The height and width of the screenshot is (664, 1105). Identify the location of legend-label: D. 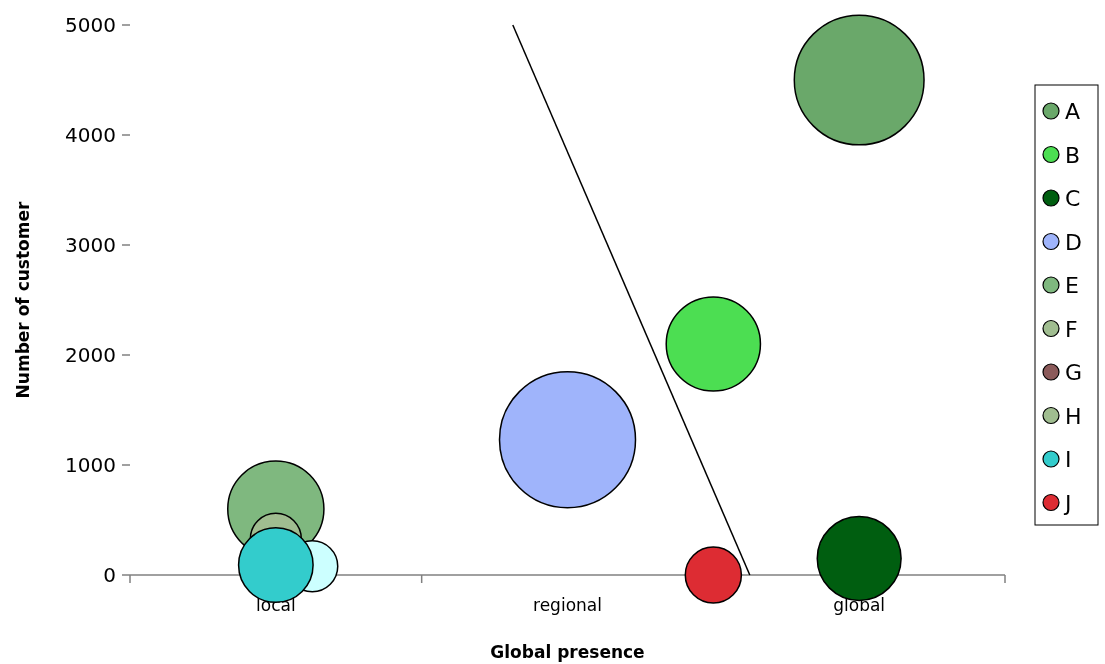
(1073, 242).